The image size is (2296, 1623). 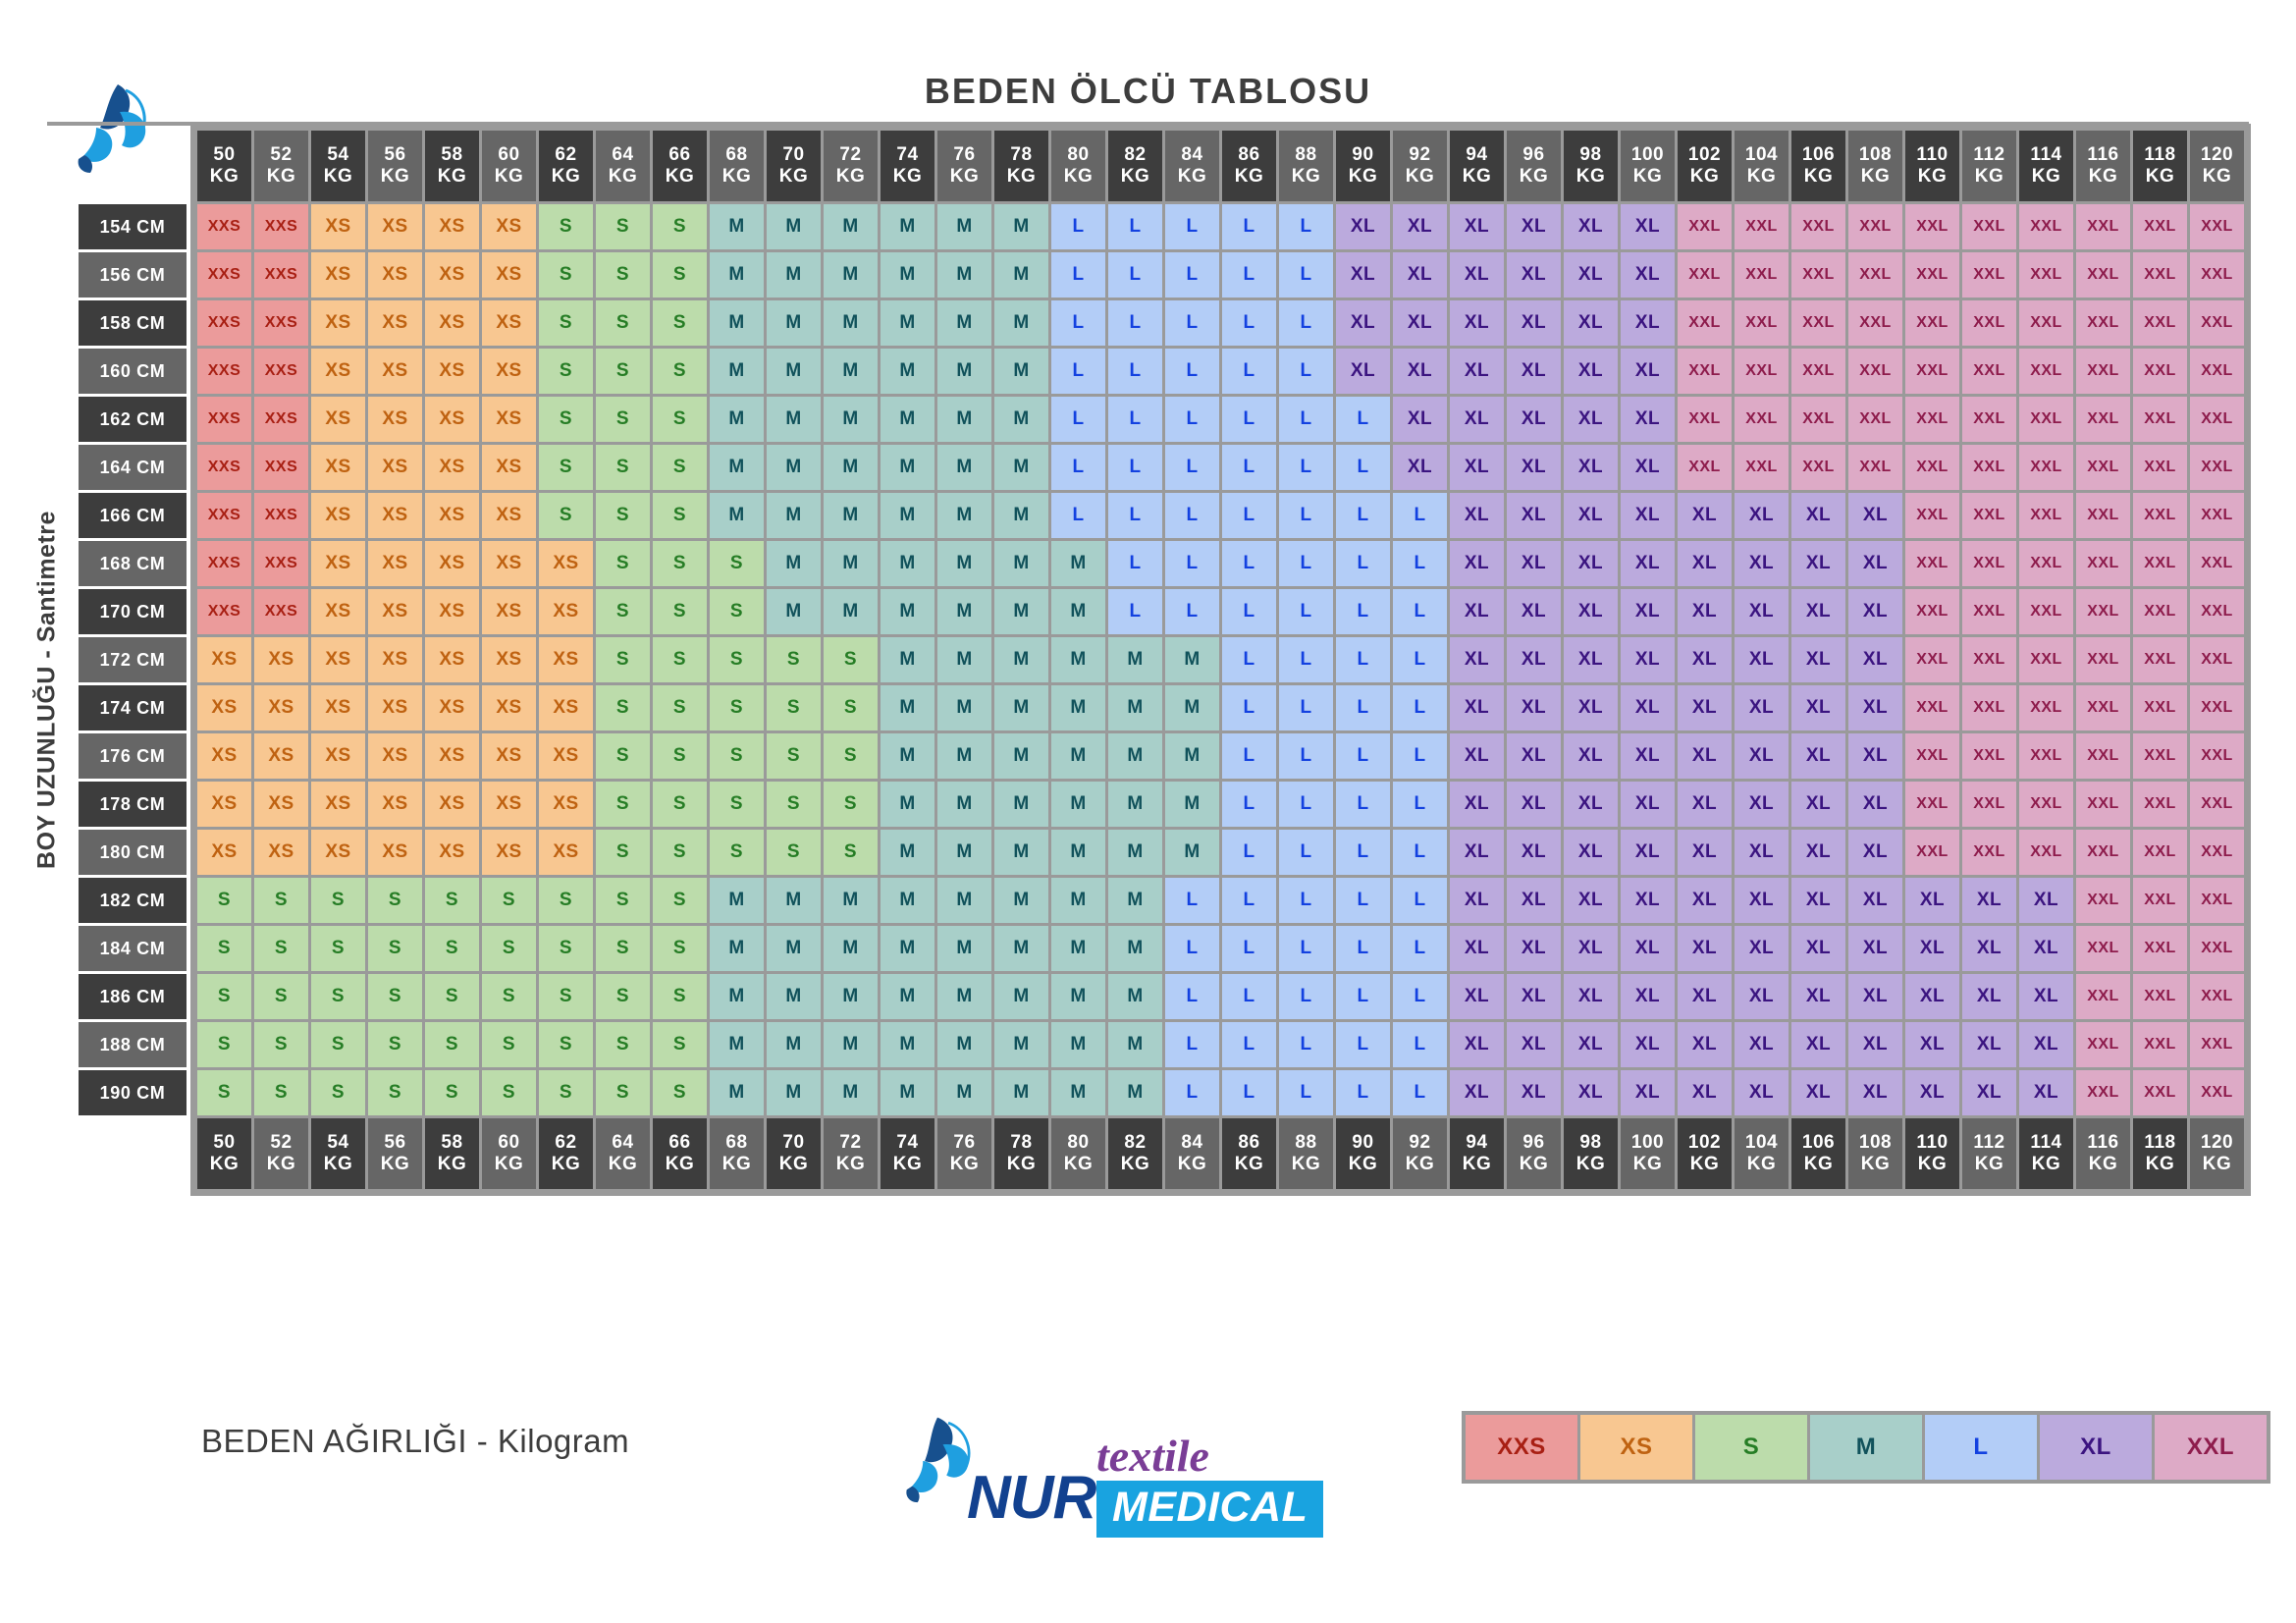 What do you see at coordinates (1762, 948) in the screenshot?
I see `size-cell-184cm-104kg: XL` at bounding box center [1762, 948].